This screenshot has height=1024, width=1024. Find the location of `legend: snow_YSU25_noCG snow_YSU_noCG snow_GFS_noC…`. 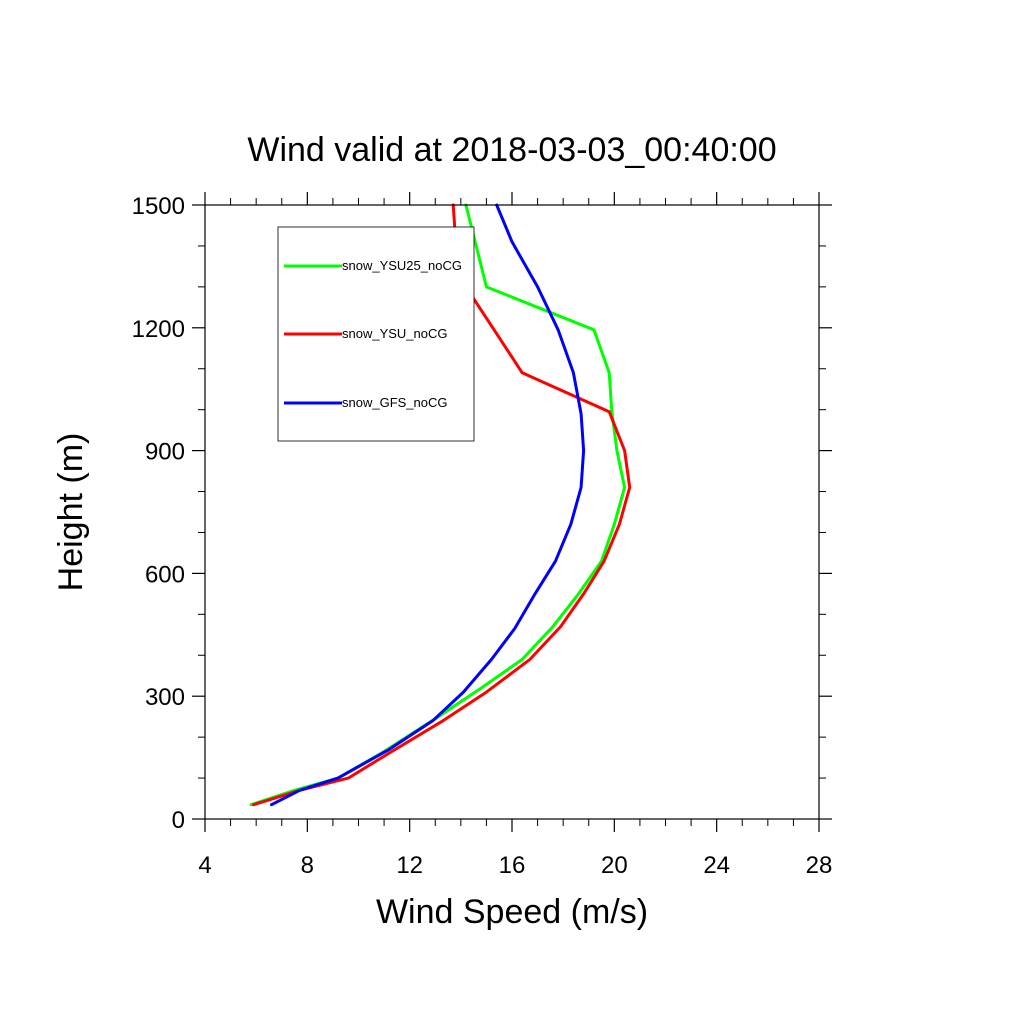

legend: snow_YSU25_noCG snow_YSU_noCG snow_GFS_noC… is located at coordinates (376, 334).